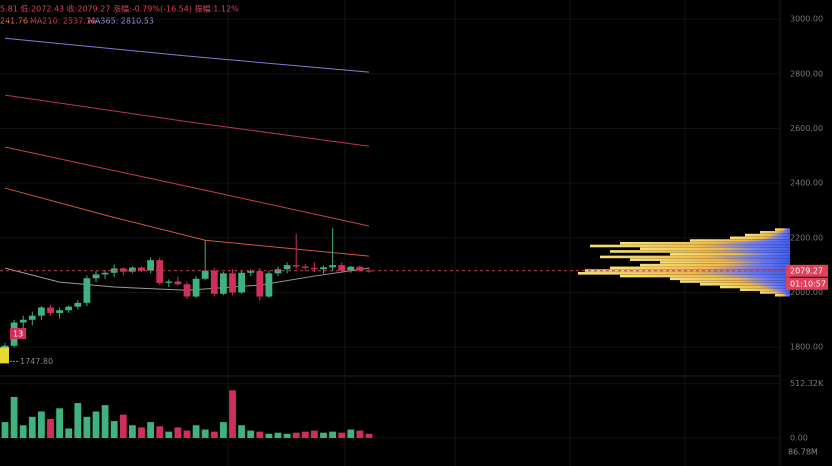 Image resolution: width=832 pixels, height=466 pixels. Describe the element at coordinates (806, 183) in the screenshot. I see `y-tick-label: 2400.00` at that location.